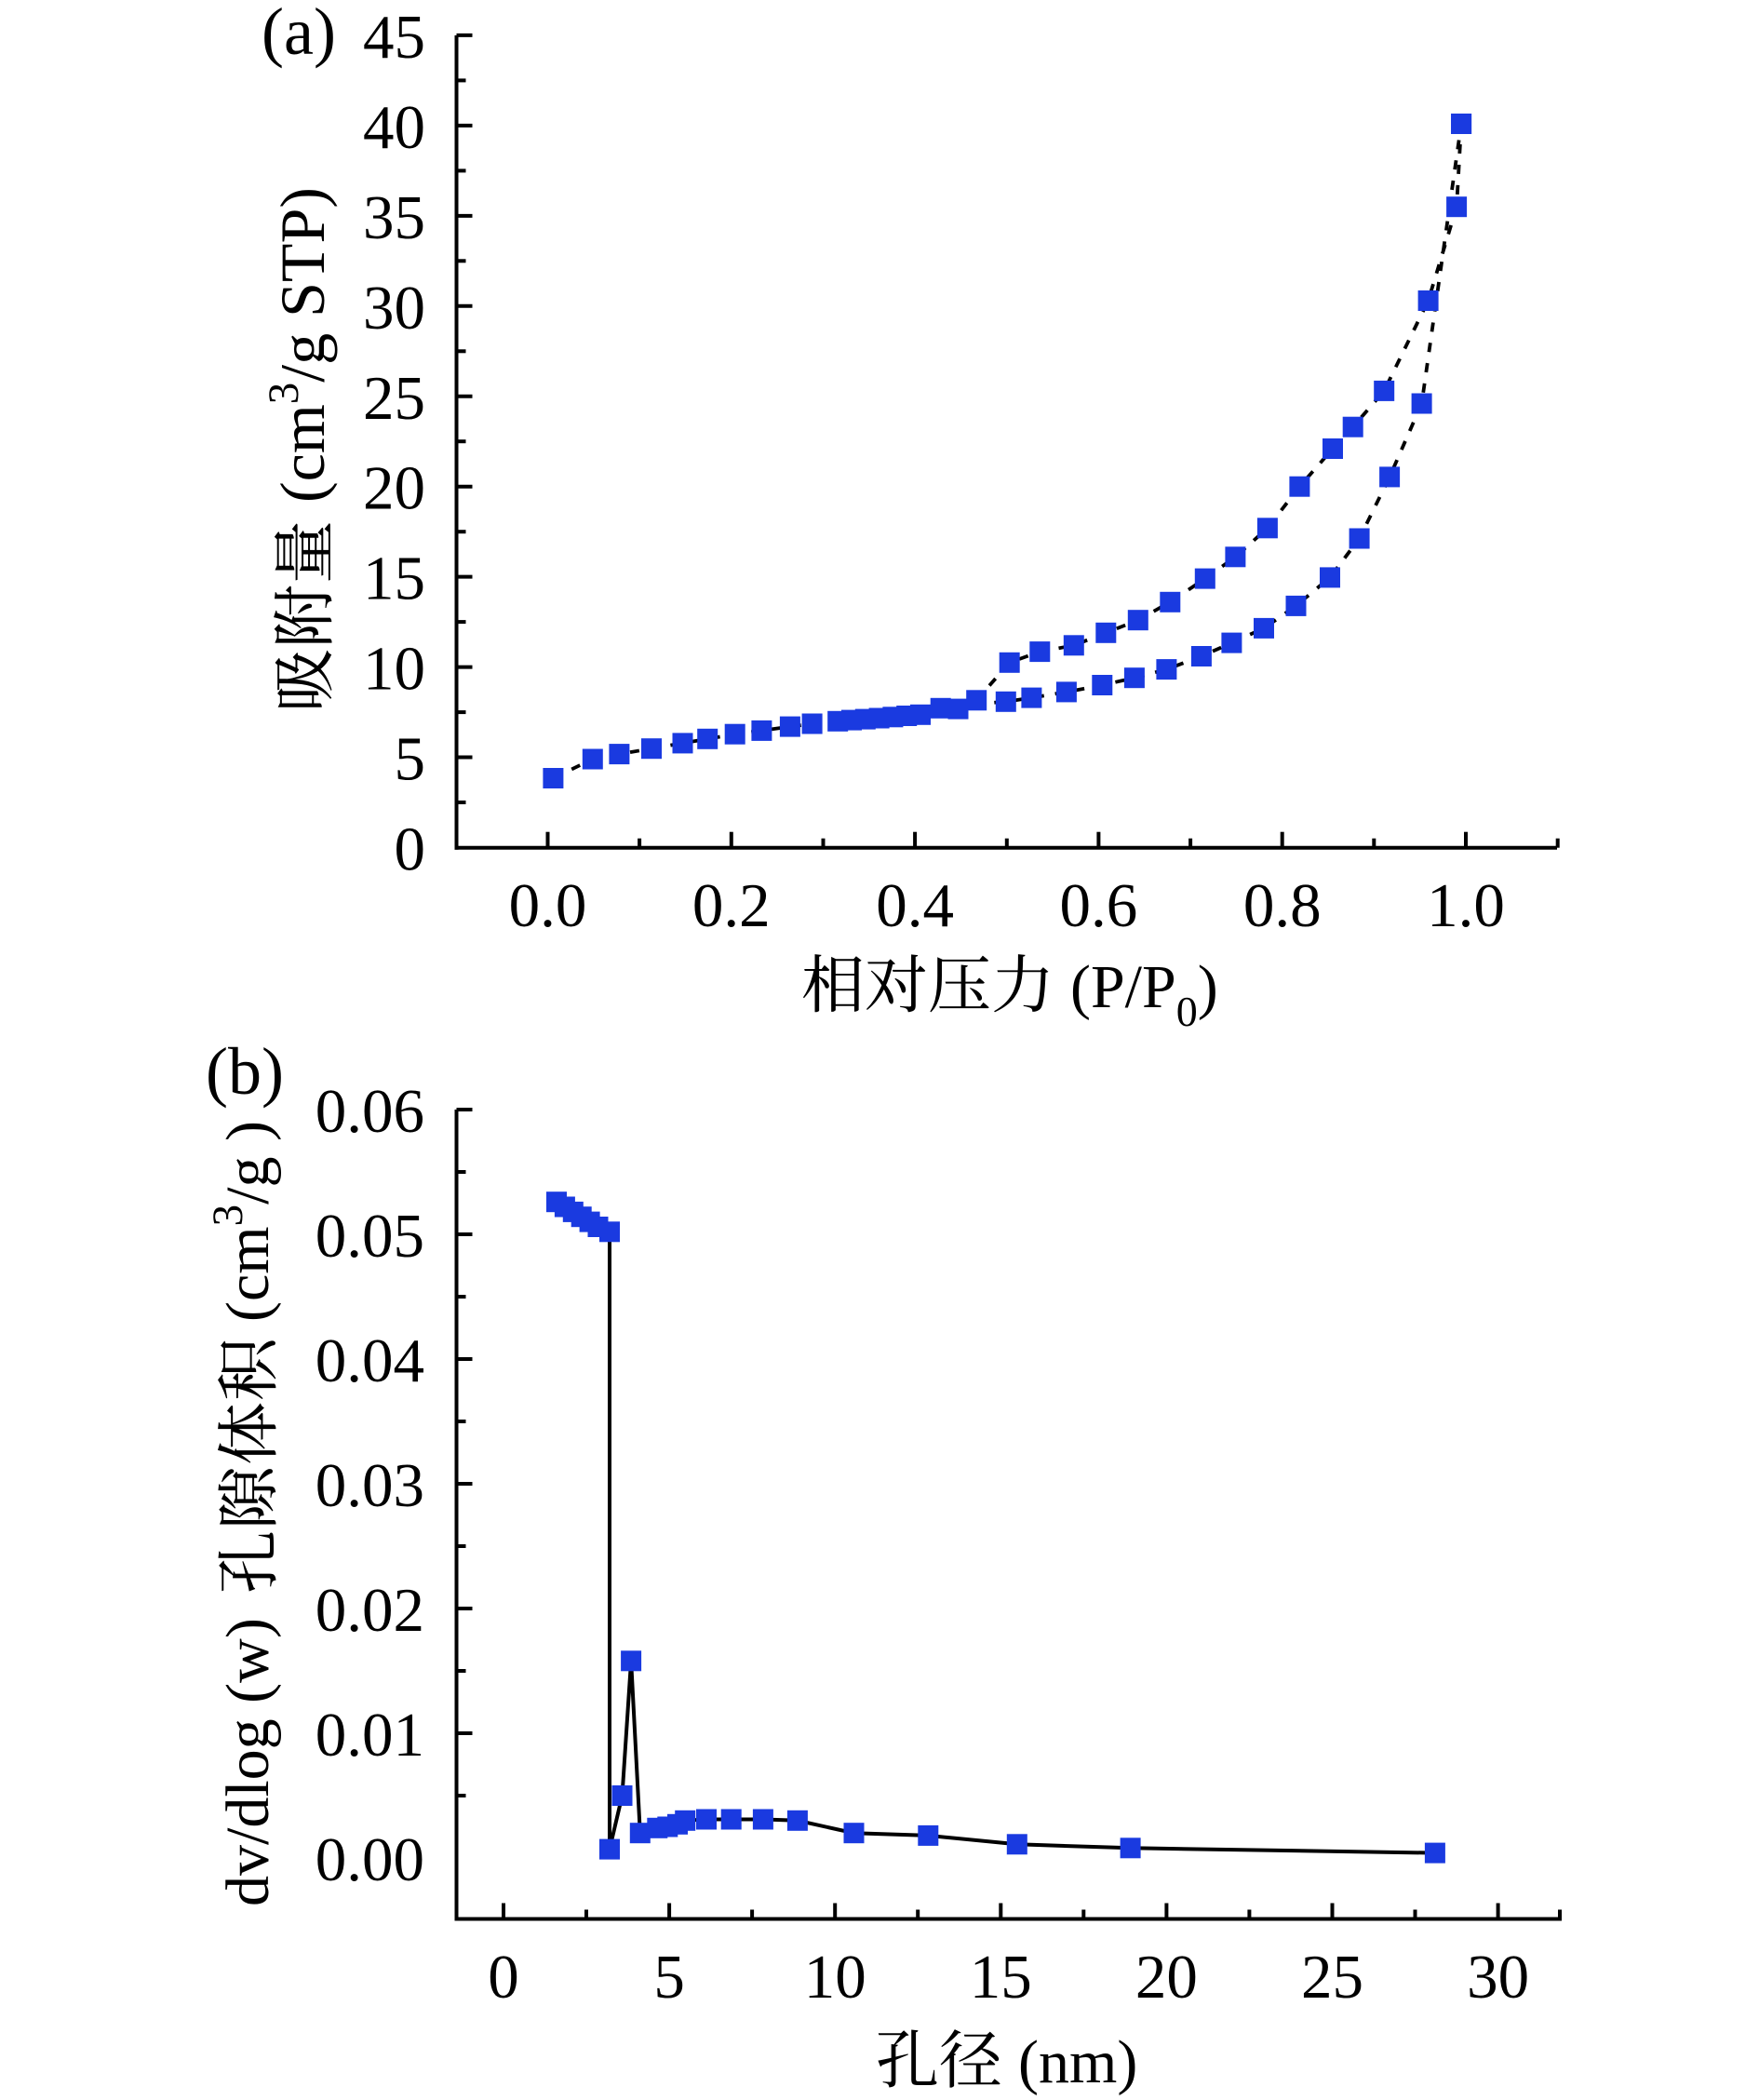 The image size is (1759, 2100). I want to click on svg-text: (nm), so click(1077, 2062).